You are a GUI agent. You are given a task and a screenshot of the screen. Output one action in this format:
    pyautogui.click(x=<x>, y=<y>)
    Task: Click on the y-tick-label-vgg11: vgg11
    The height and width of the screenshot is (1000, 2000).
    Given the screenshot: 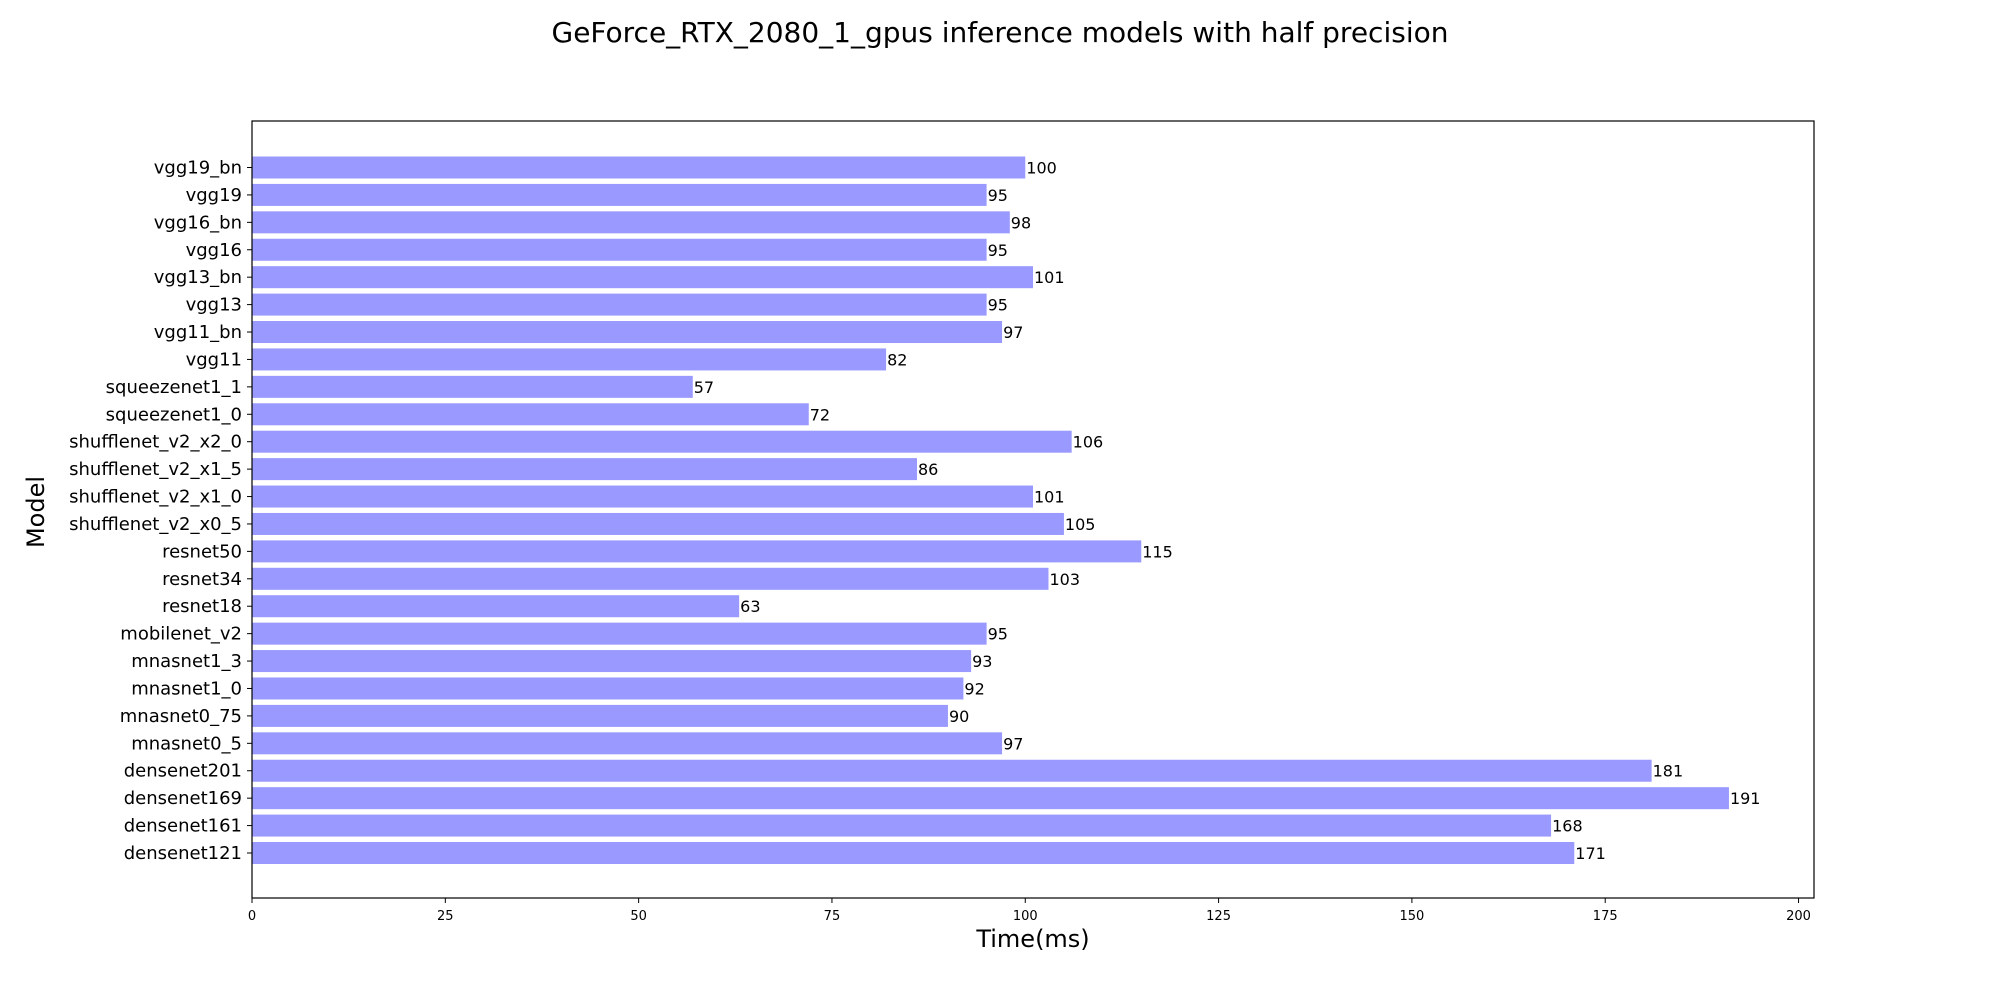 What is the action you would take?
    pyautogui.click(x=214, y=359)
    